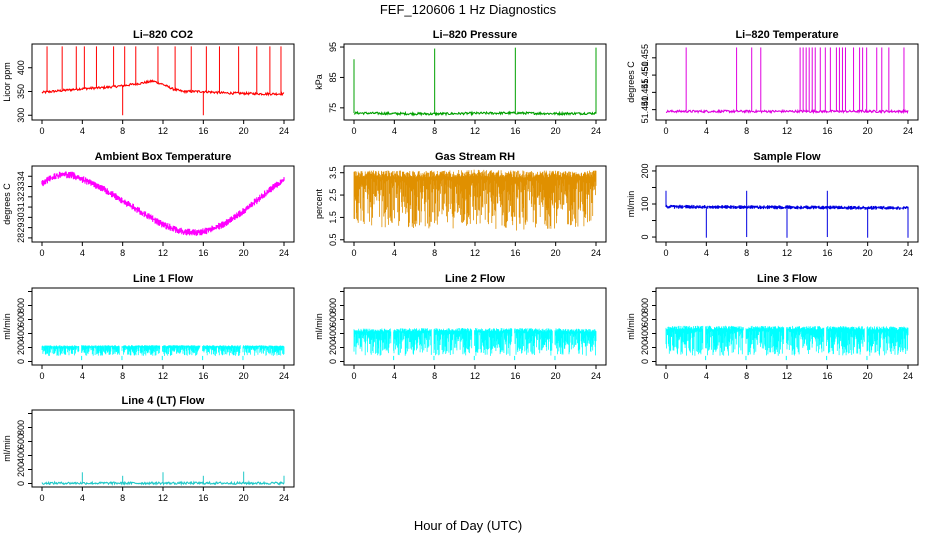 This screenshot has width=936, height=540. Describe the element at coordinates (787, 279) in the screenshot. I see `chart-title: Line 3 Flow` at that location.